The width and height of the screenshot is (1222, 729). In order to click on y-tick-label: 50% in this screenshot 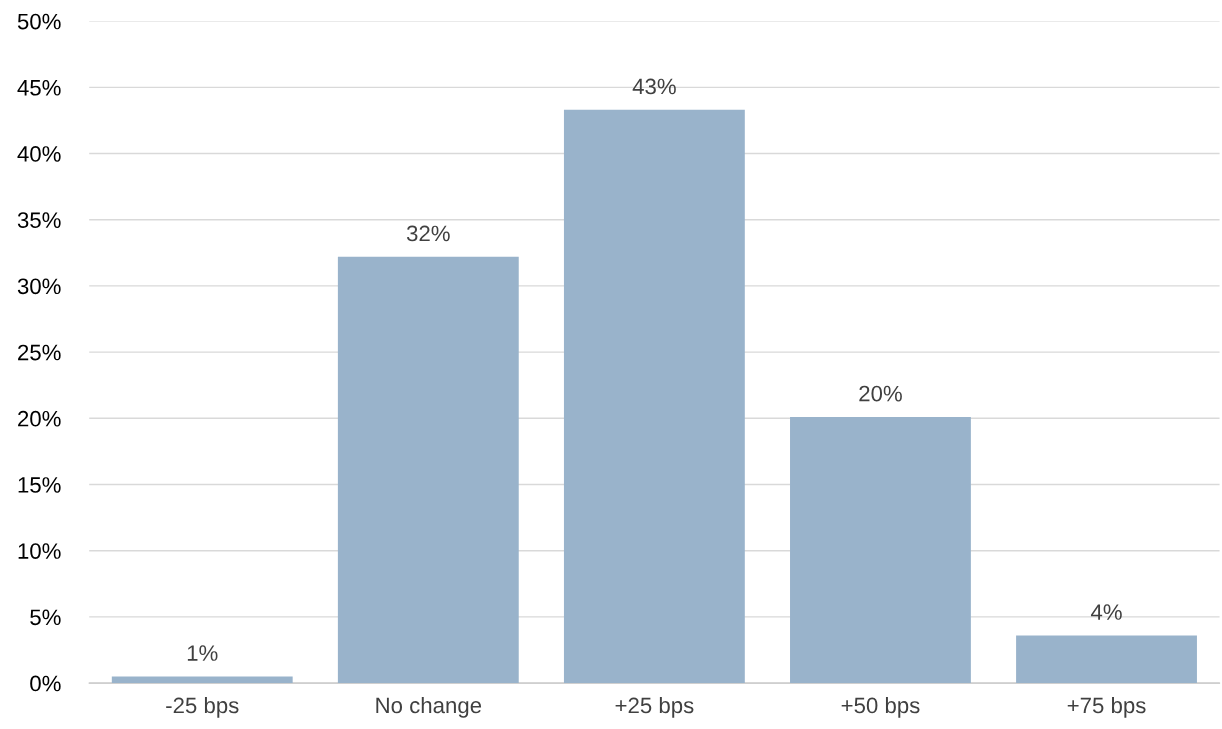, I will do `click(39, 21)`.